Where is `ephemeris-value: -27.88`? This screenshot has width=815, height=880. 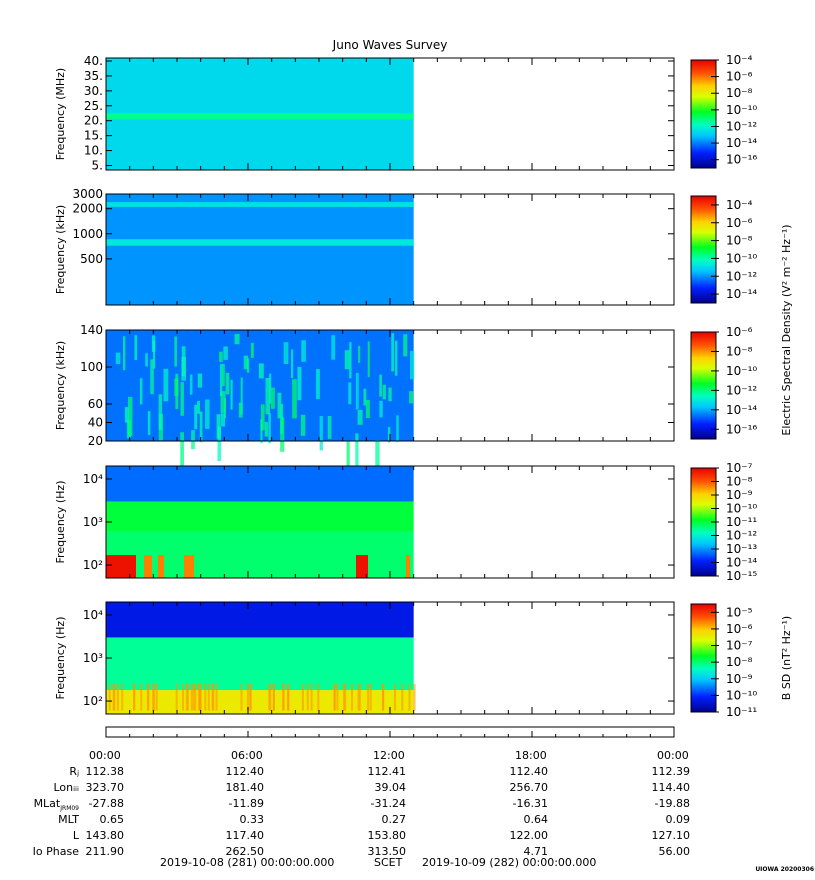
ephemeris-value: -27.88 is located at coordinates (106, 803).